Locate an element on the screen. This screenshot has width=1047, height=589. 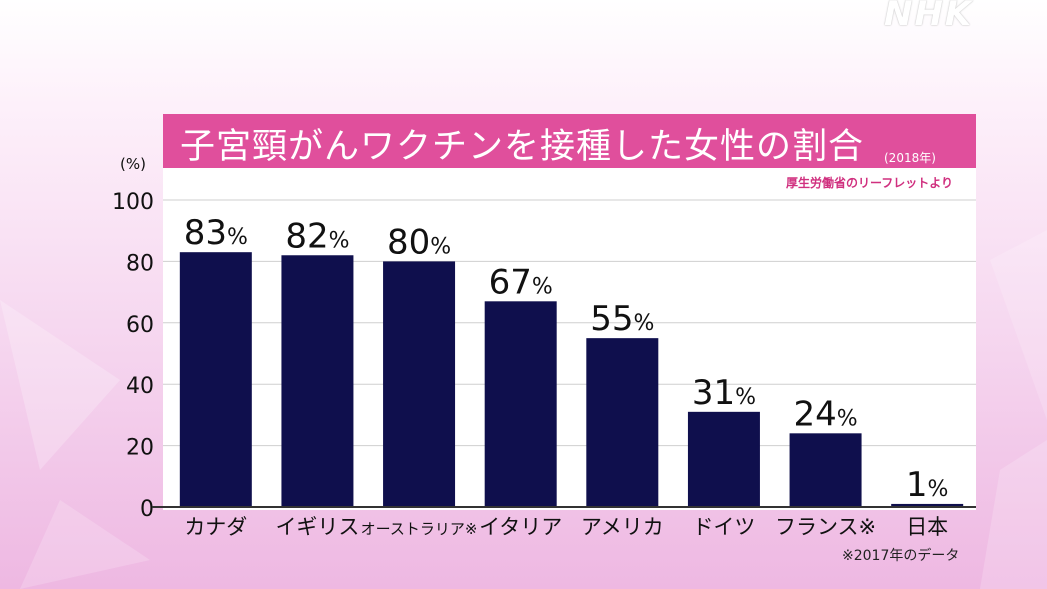
data-label: 82% is located at coordinates (317, 236).